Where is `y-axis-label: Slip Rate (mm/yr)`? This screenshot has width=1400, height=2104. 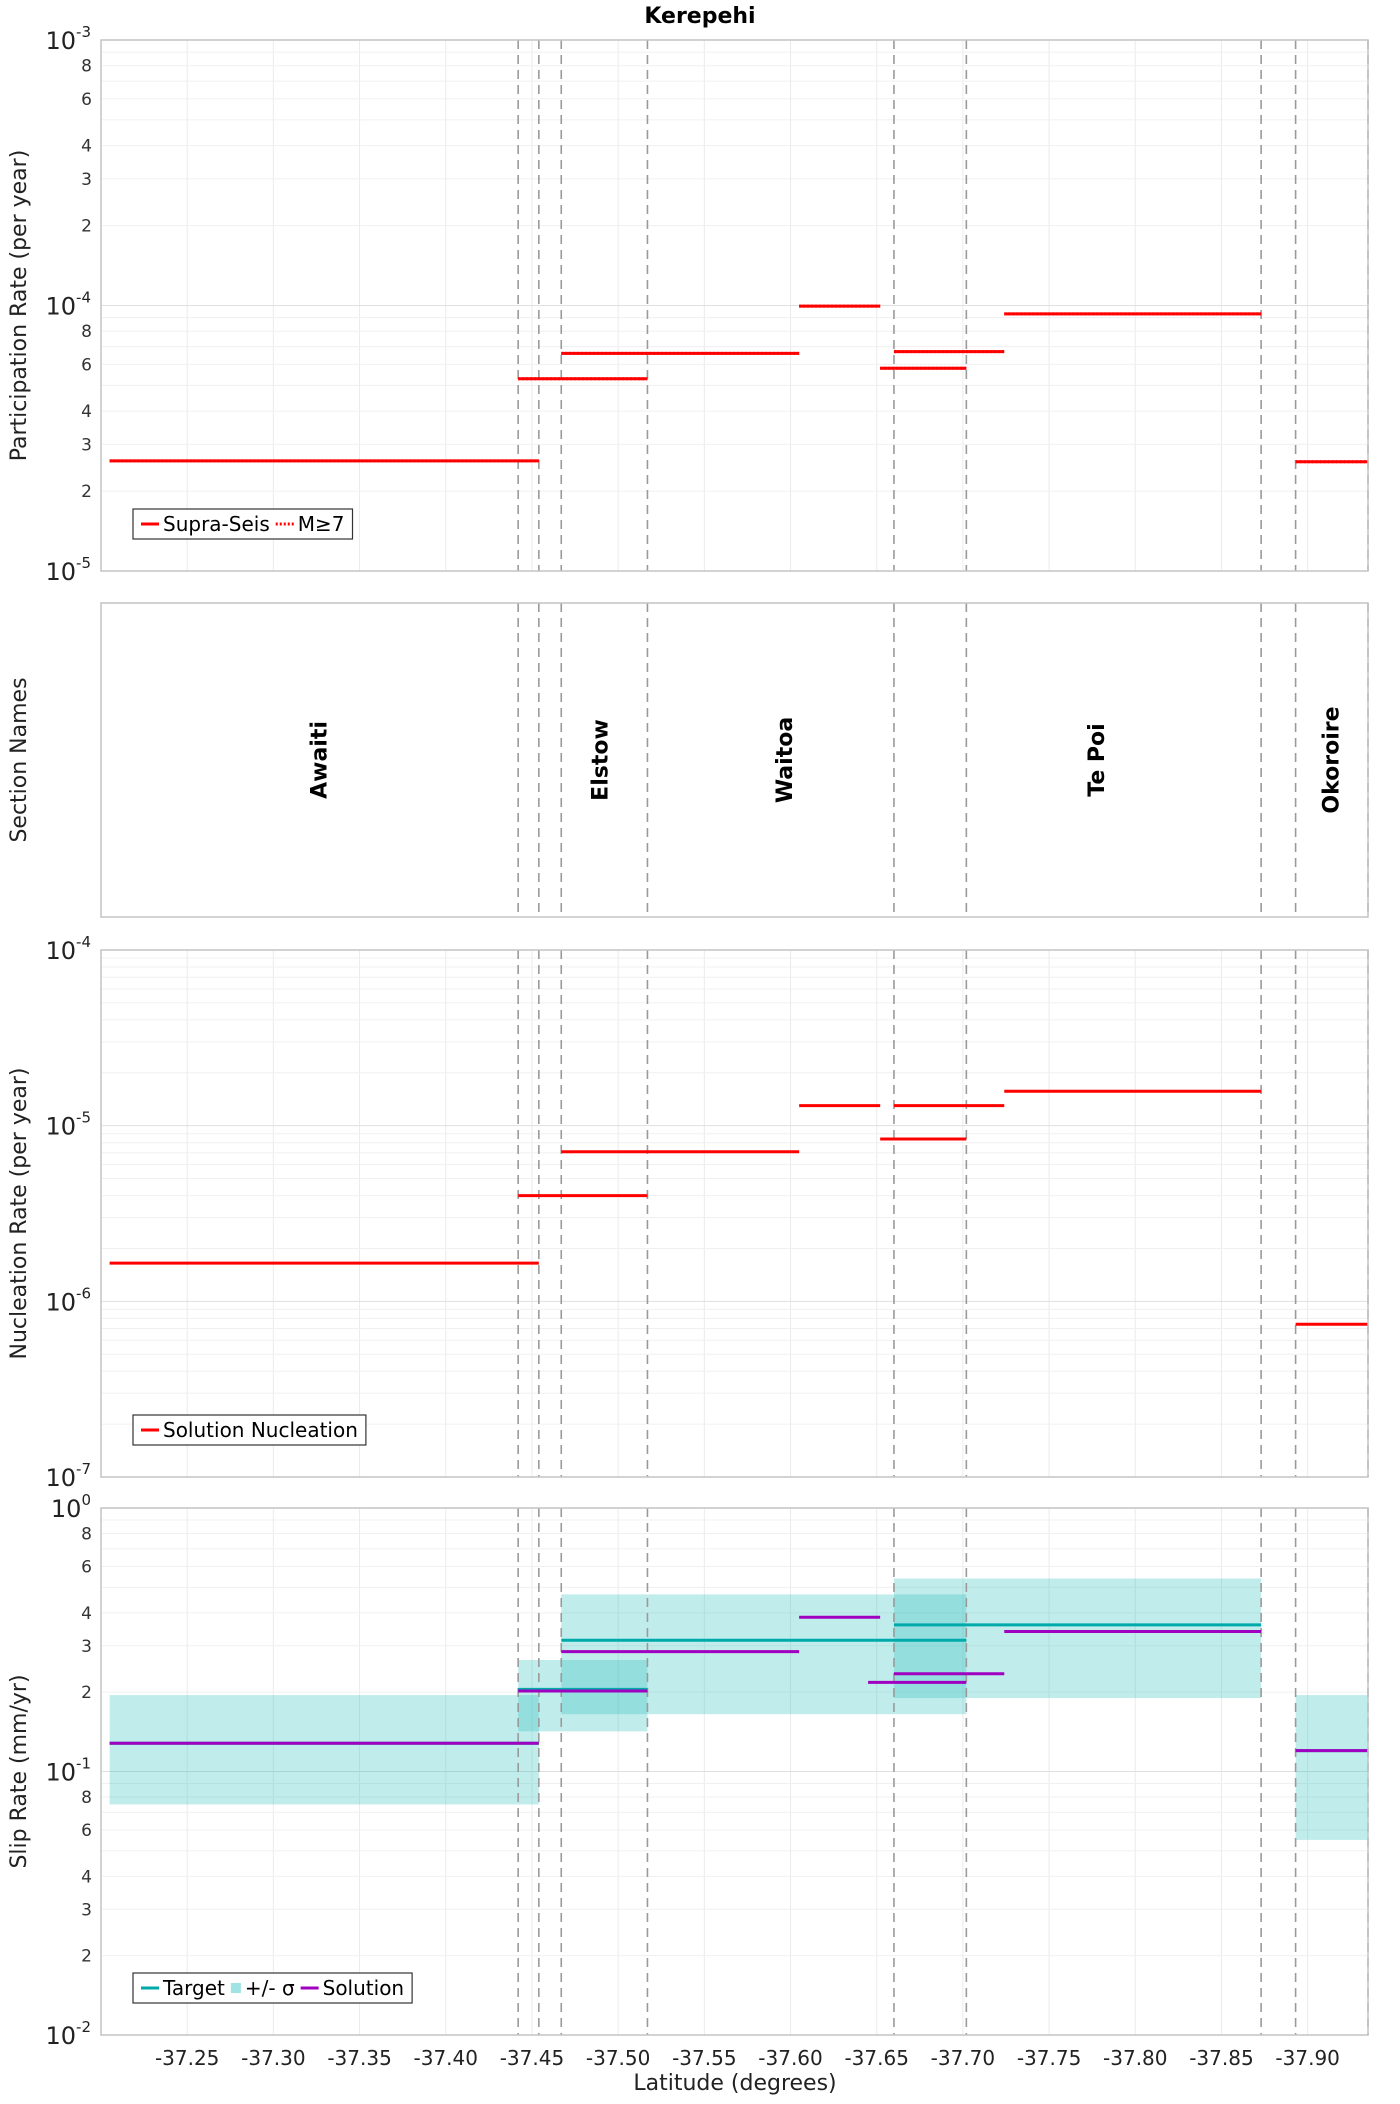
y-axis-label: Slip Rate (mm/yr) is located at coordinates (19, 1771).